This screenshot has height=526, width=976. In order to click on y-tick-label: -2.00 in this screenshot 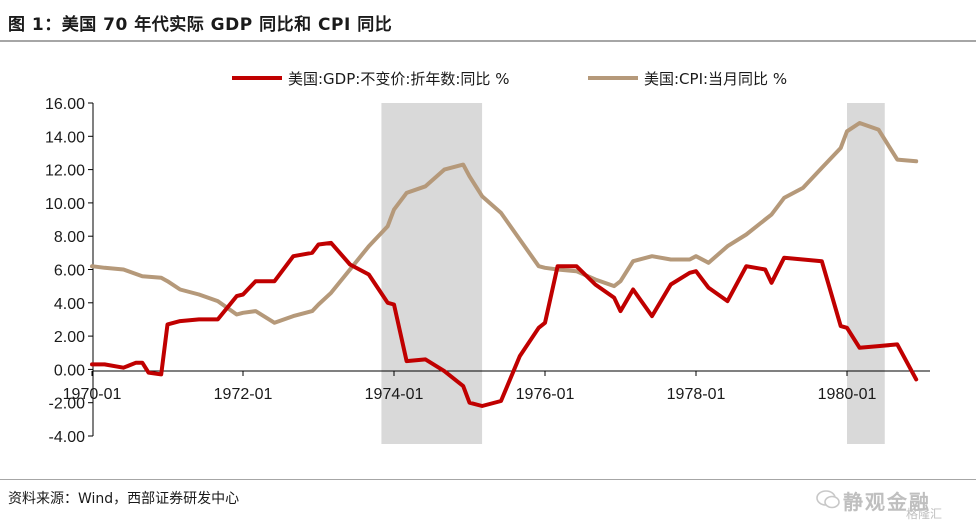, I will do `click(67, 404)`.